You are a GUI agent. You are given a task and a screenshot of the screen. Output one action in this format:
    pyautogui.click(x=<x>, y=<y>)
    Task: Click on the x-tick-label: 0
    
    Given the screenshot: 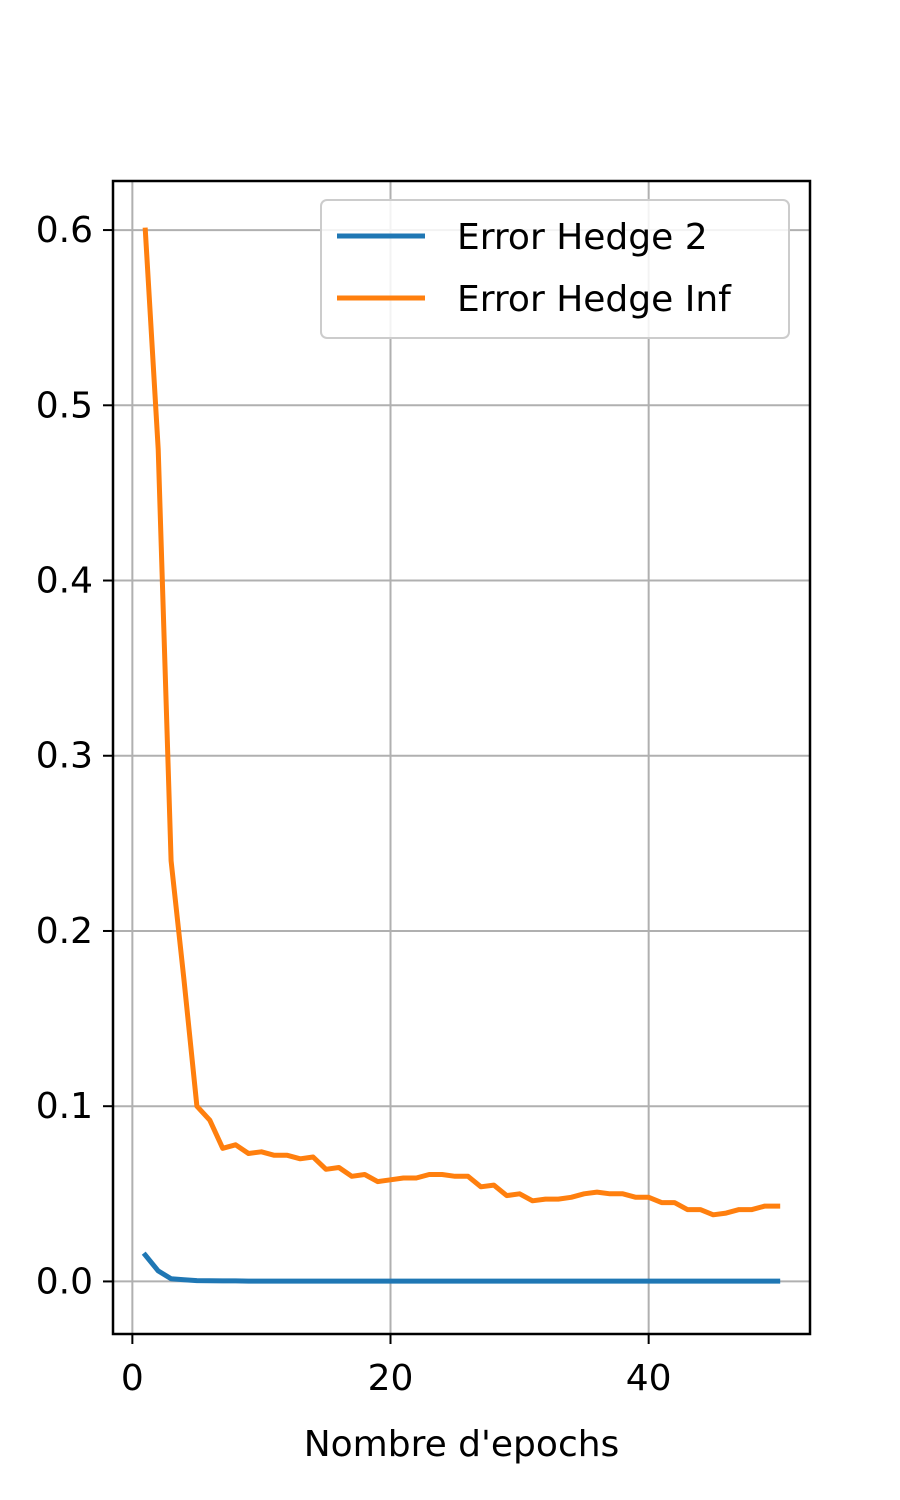 What is the action you would take?
    pyautogui.click(x=132, y=1378)
    